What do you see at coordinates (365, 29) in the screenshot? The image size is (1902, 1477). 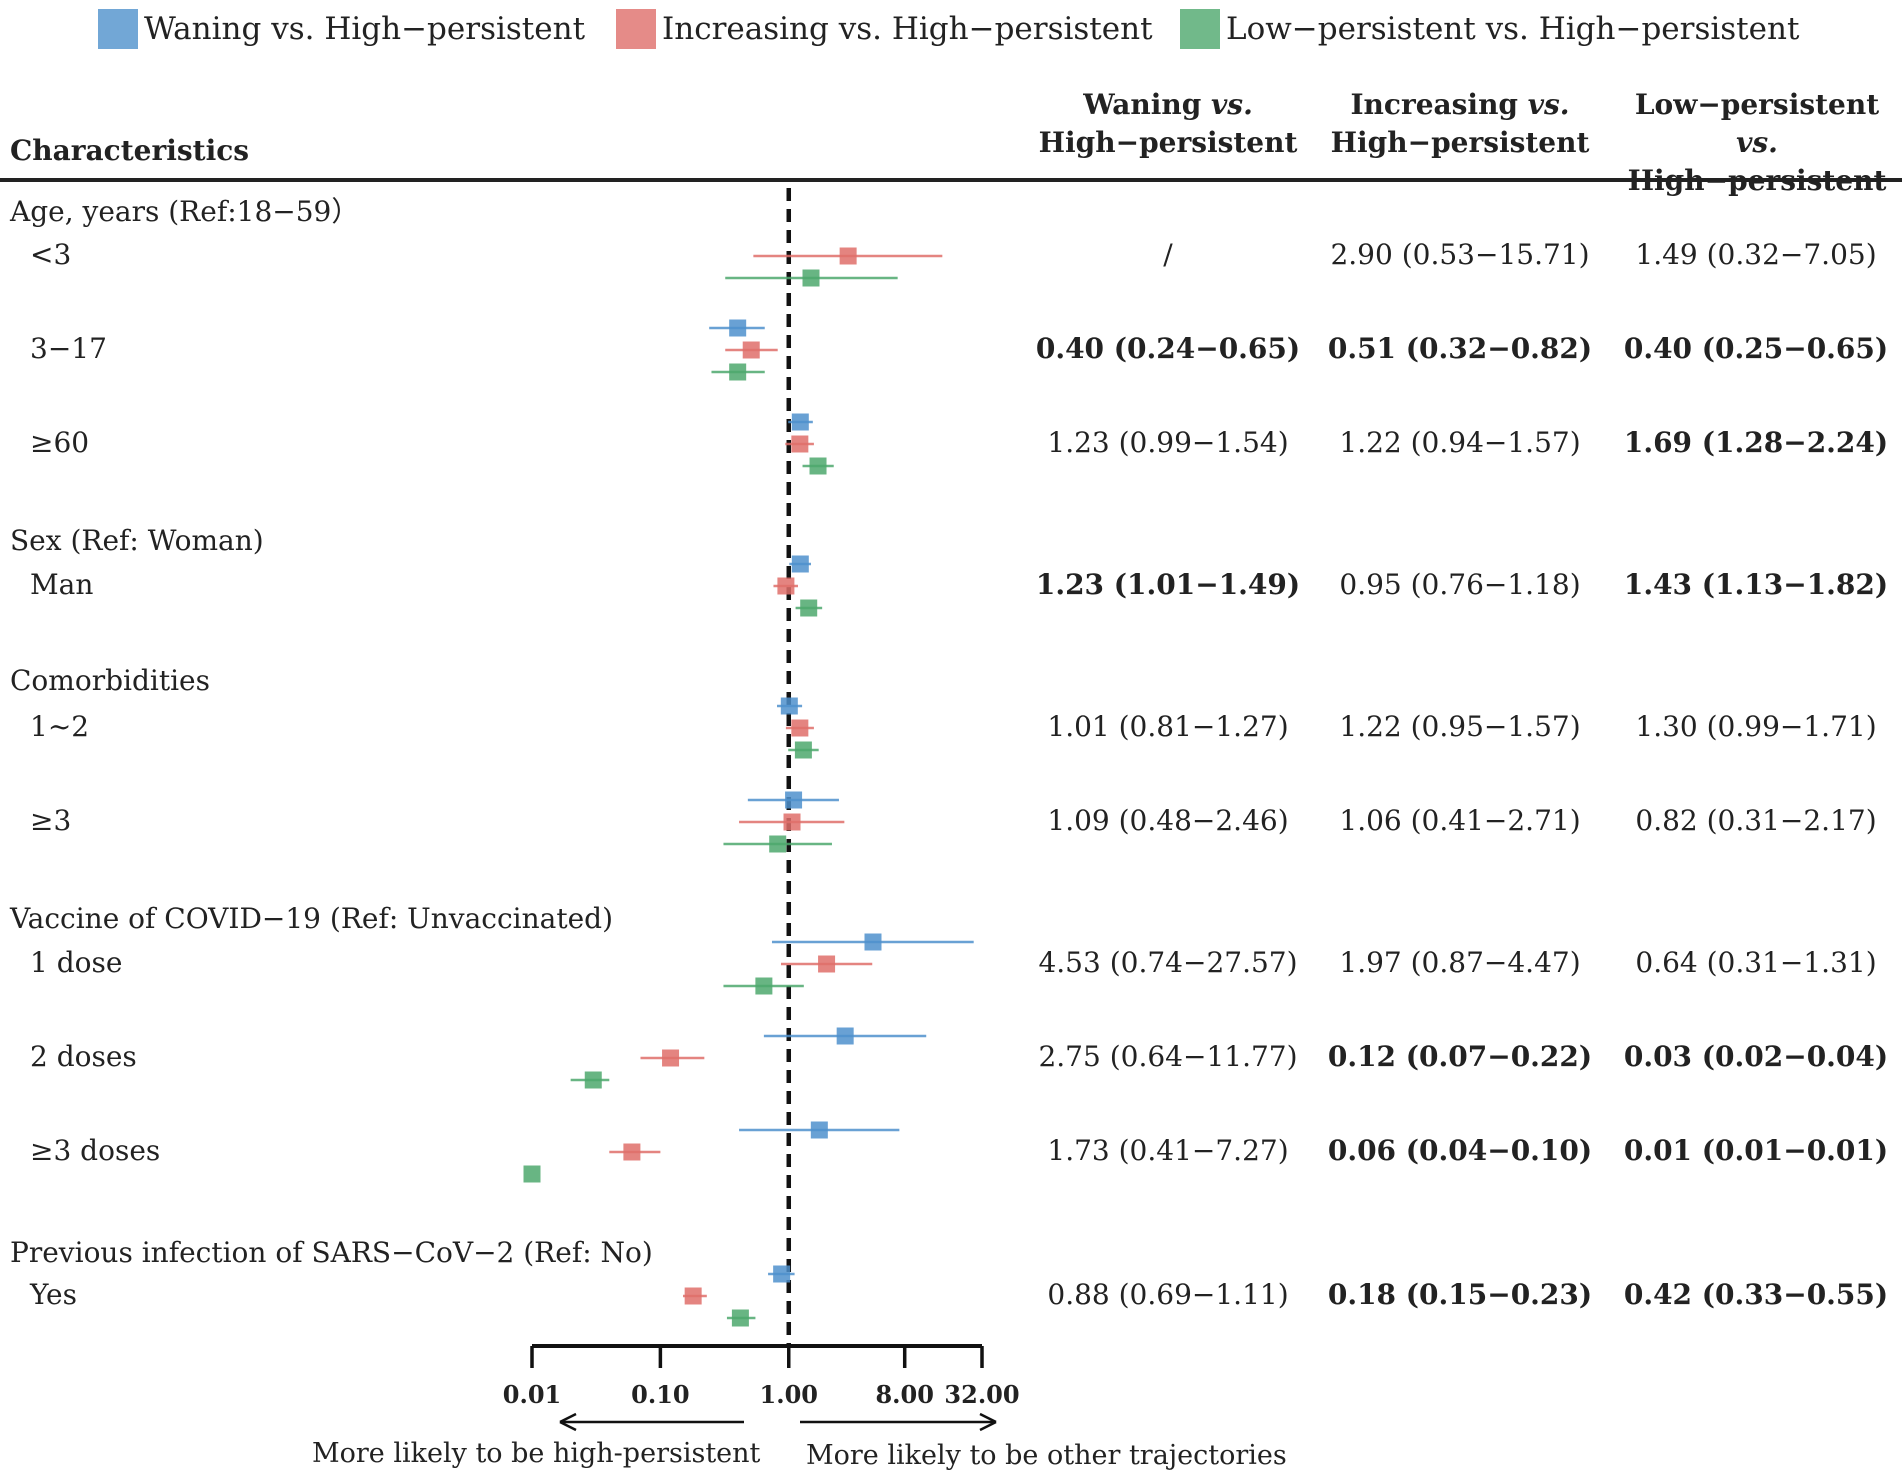 I see `legend-label: Waning vs. High−persistent` at bounding box center [365, 29].